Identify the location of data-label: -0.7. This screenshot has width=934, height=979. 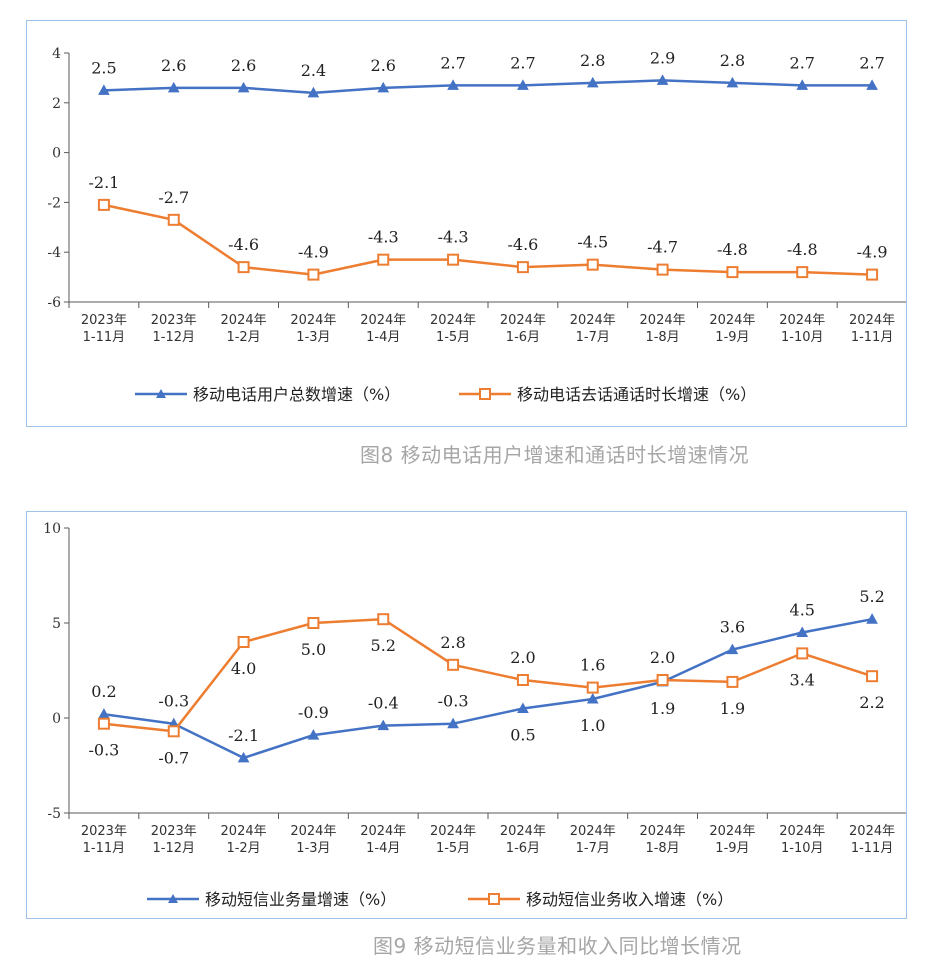
(173, 757).